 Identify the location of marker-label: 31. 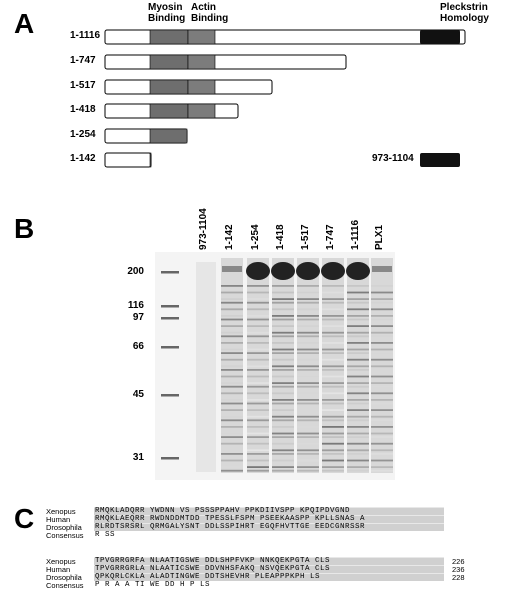
(138, 457).